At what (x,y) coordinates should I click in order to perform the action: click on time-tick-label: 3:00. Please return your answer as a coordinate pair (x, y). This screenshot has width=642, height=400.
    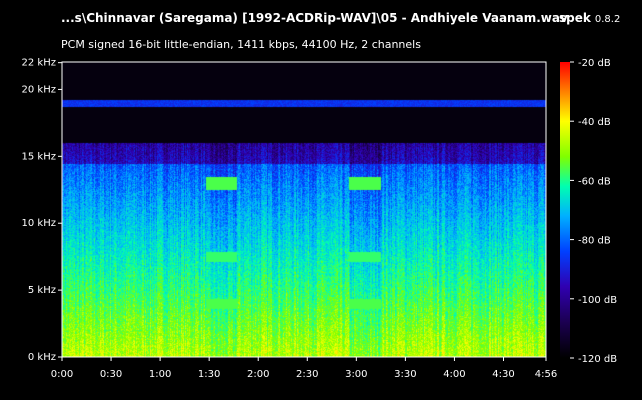
    Looking at the image, I should click on (356, 374).